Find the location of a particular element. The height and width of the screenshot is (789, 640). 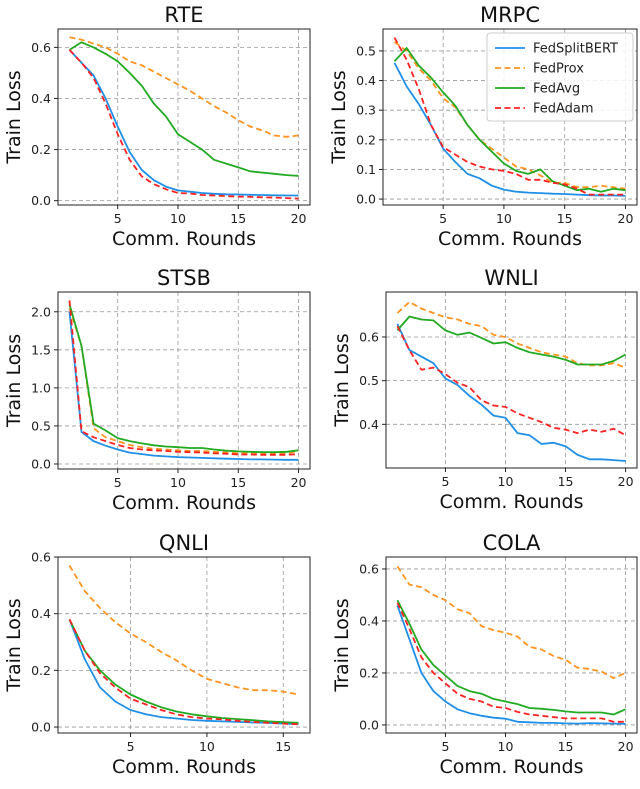

y-tick-label: 1.5 is located at coordinates (41, 349).